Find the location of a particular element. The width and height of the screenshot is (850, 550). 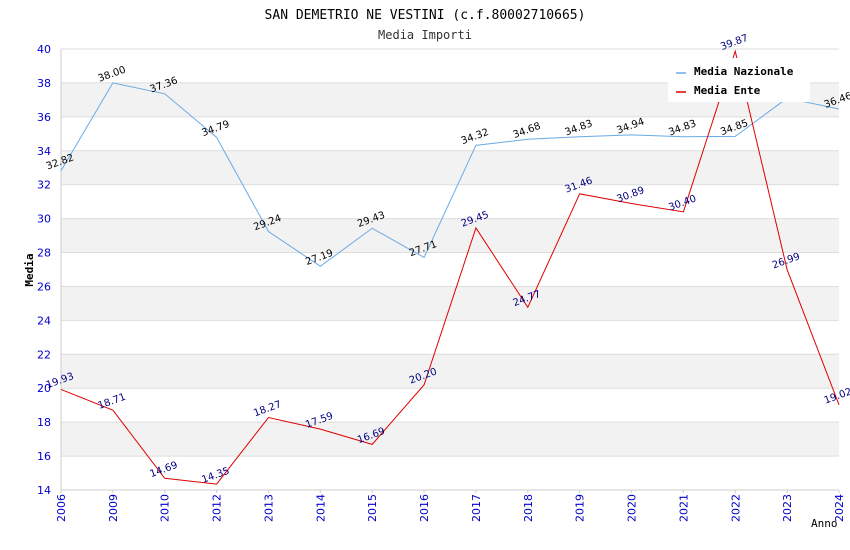

x-tick-label: 2017 is located at coordinates (476, 508).